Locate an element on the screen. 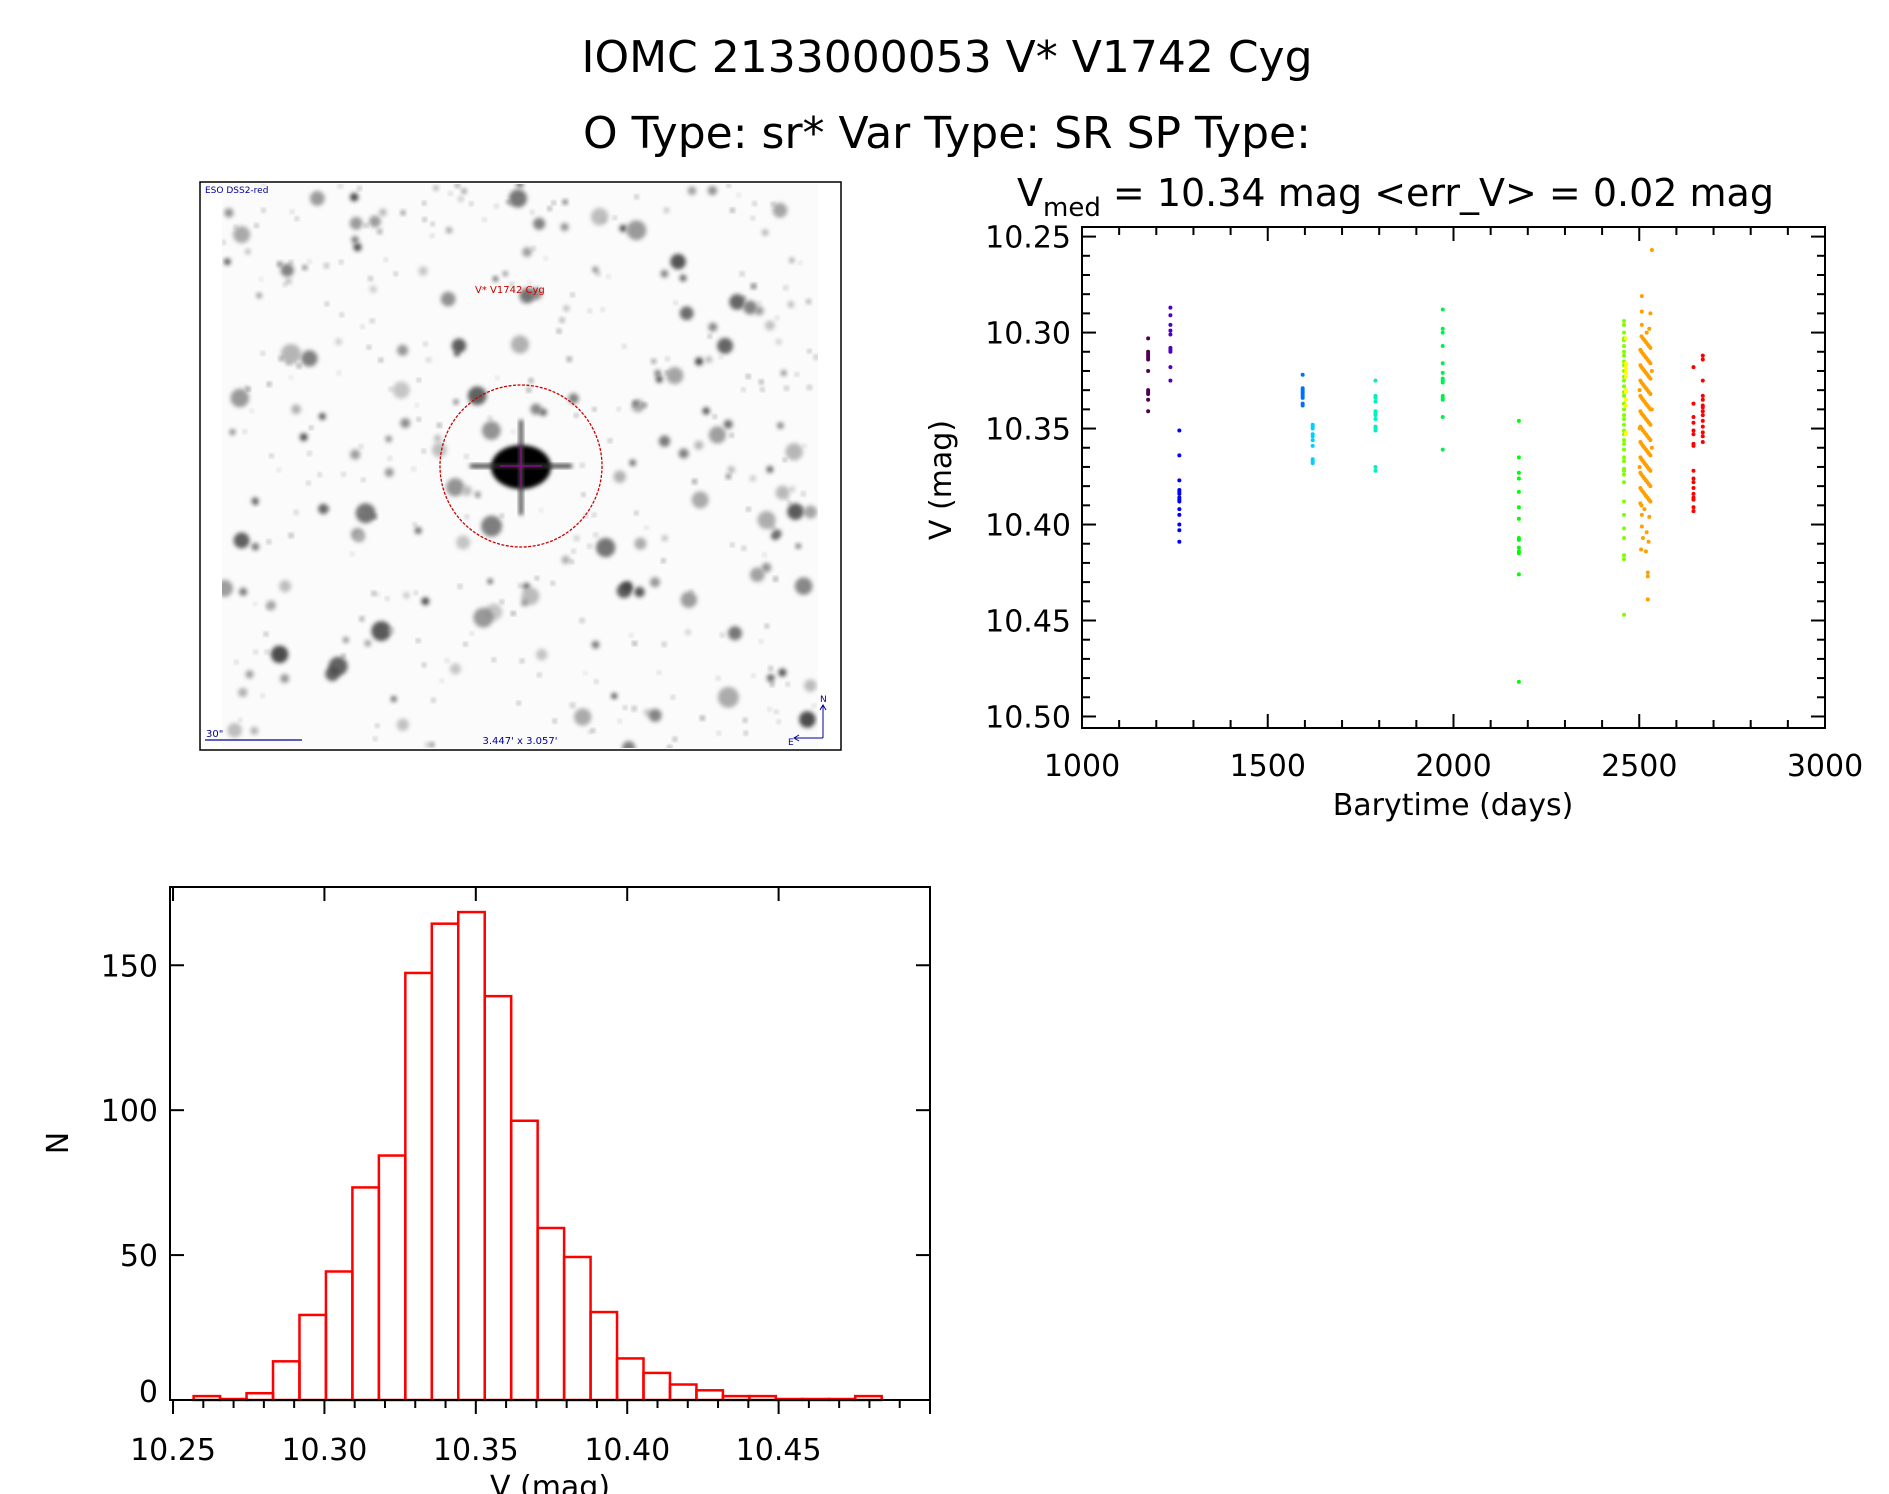 This screenshot has width=1889, height=1494. star-field is located at coordinates (520, 466).